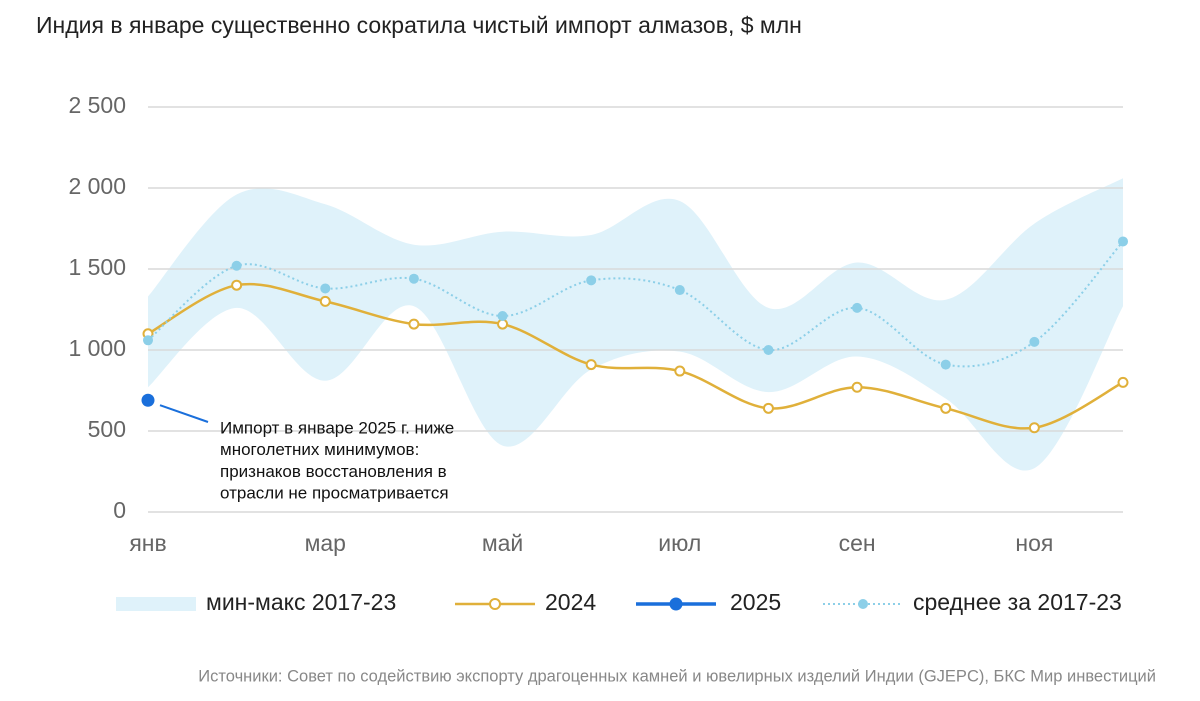 This screenshot has height=701, width=1200. I want to click on x-tick-label: июл, so click(679, 543).